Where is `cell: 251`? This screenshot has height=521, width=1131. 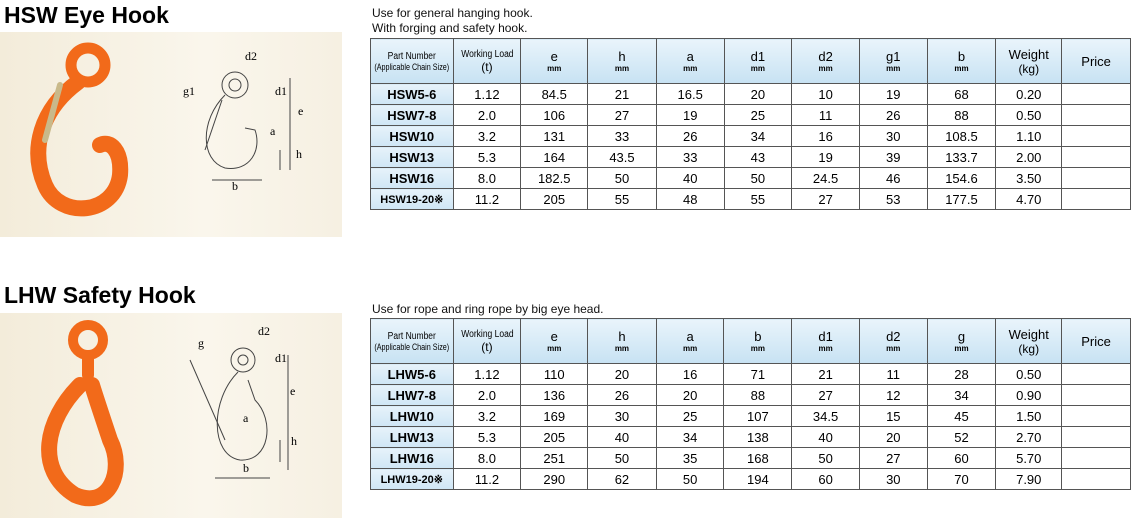
cell: 251 is located at coordinates (554, 458).